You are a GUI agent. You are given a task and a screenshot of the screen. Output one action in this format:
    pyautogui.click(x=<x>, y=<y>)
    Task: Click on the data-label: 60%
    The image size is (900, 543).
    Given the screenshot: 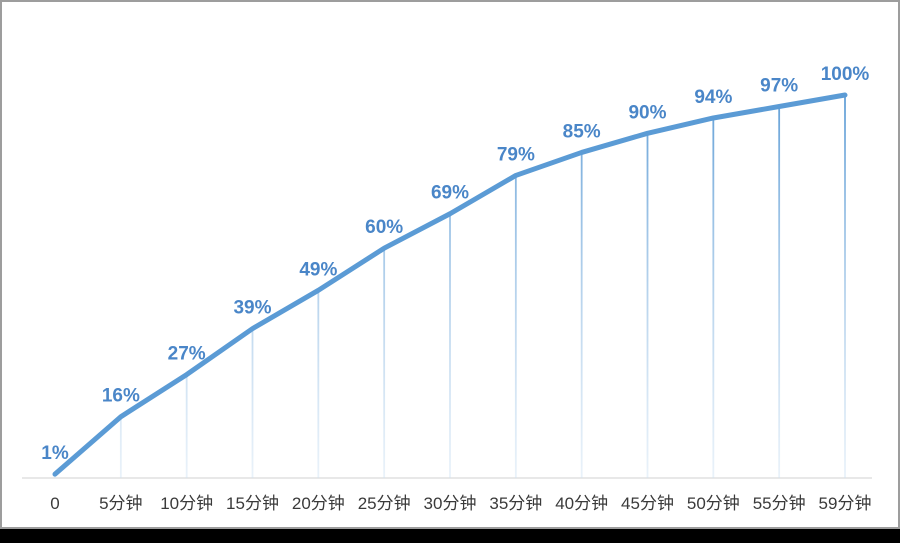 What is the action you would take?
    pyautogui.click(x=384, y=227)
    